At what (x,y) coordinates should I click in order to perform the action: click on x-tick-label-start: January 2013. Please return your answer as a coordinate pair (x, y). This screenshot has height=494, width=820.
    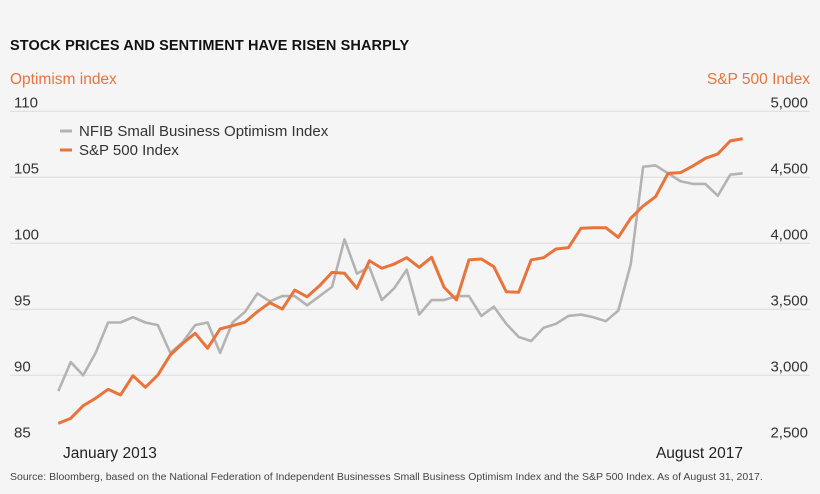
    Looking at the image, I should click on (110, 453).